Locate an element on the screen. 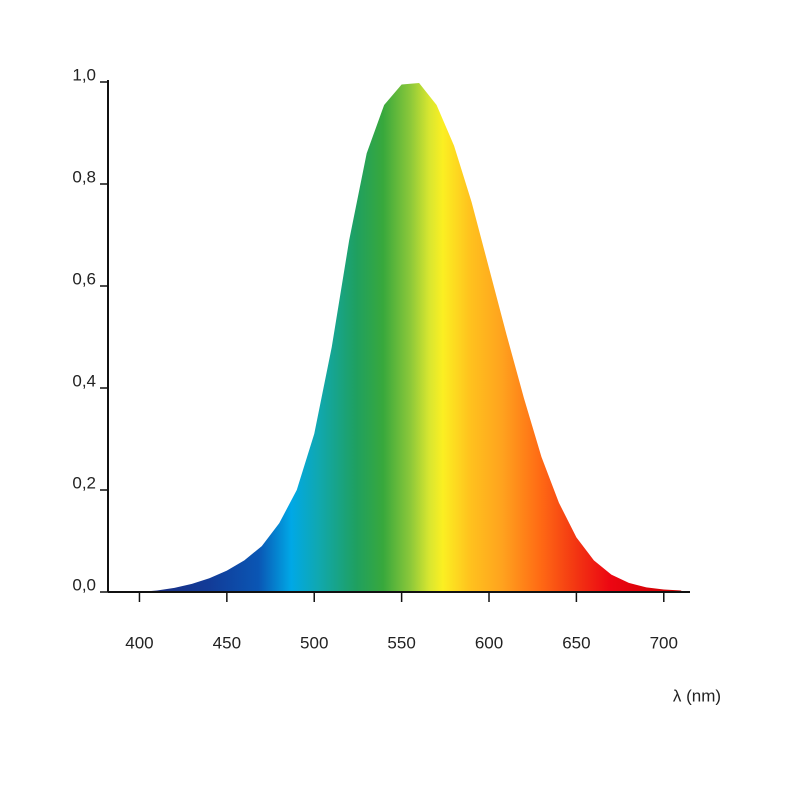 This screenshot has width=800, height=800. y-tick-label: 1,0 is located at coordinates (84, 74).